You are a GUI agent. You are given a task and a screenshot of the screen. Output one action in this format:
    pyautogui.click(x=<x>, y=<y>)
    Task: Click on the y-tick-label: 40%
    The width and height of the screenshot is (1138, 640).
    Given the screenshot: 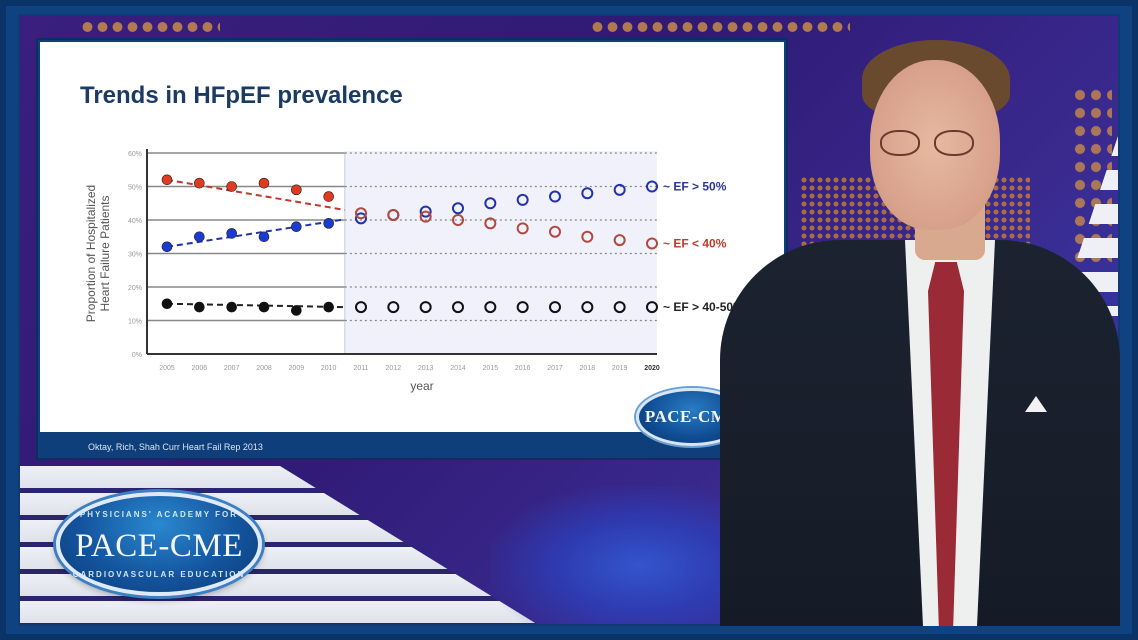 What is the action you would take?
    pyautogui.click(x=135, y=221)
    